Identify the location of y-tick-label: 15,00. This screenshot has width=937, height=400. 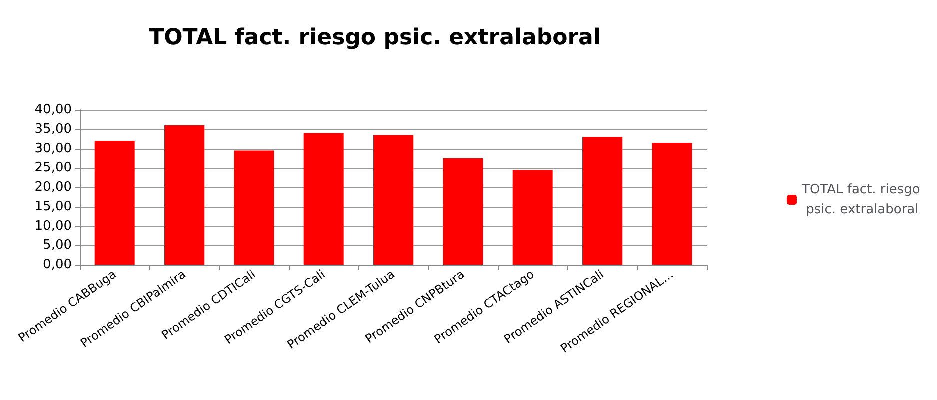
(53, 206).